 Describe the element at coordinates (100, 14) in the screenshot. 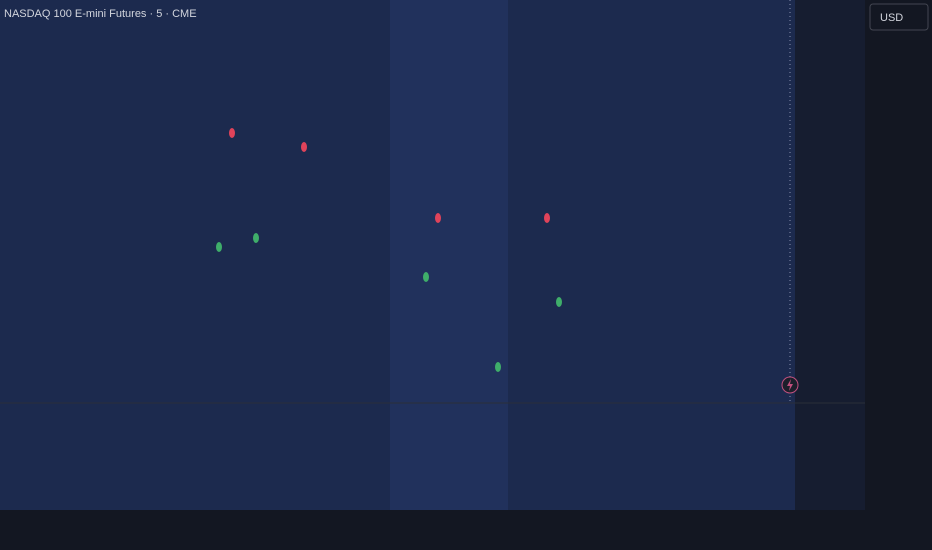

I see `chart-title: NASDAQ 100 E-mini Futures · 5 · CME` at that location.